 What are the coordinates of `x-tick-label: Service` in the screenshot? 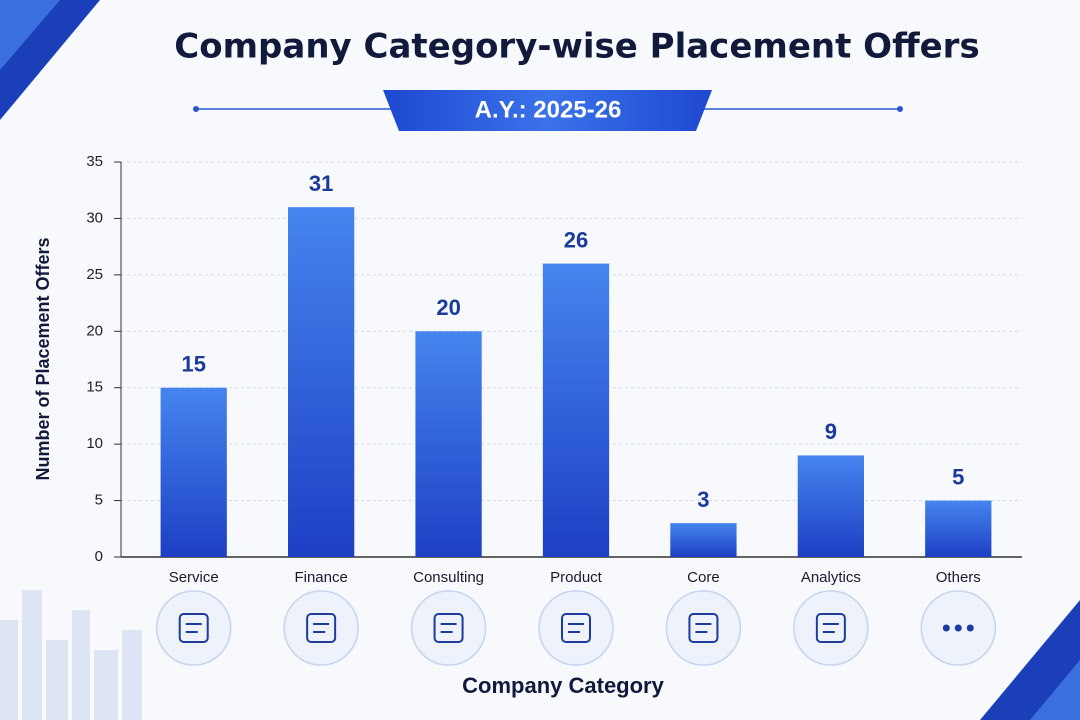 It's located at (194, 577).